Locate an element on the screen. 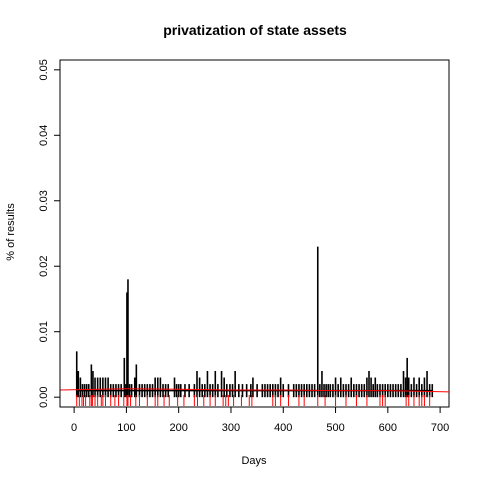 Image resolution: width=480 pixels, height=480 pixels. chart-title: privatization of state assets is located at coordinates (255, 30).